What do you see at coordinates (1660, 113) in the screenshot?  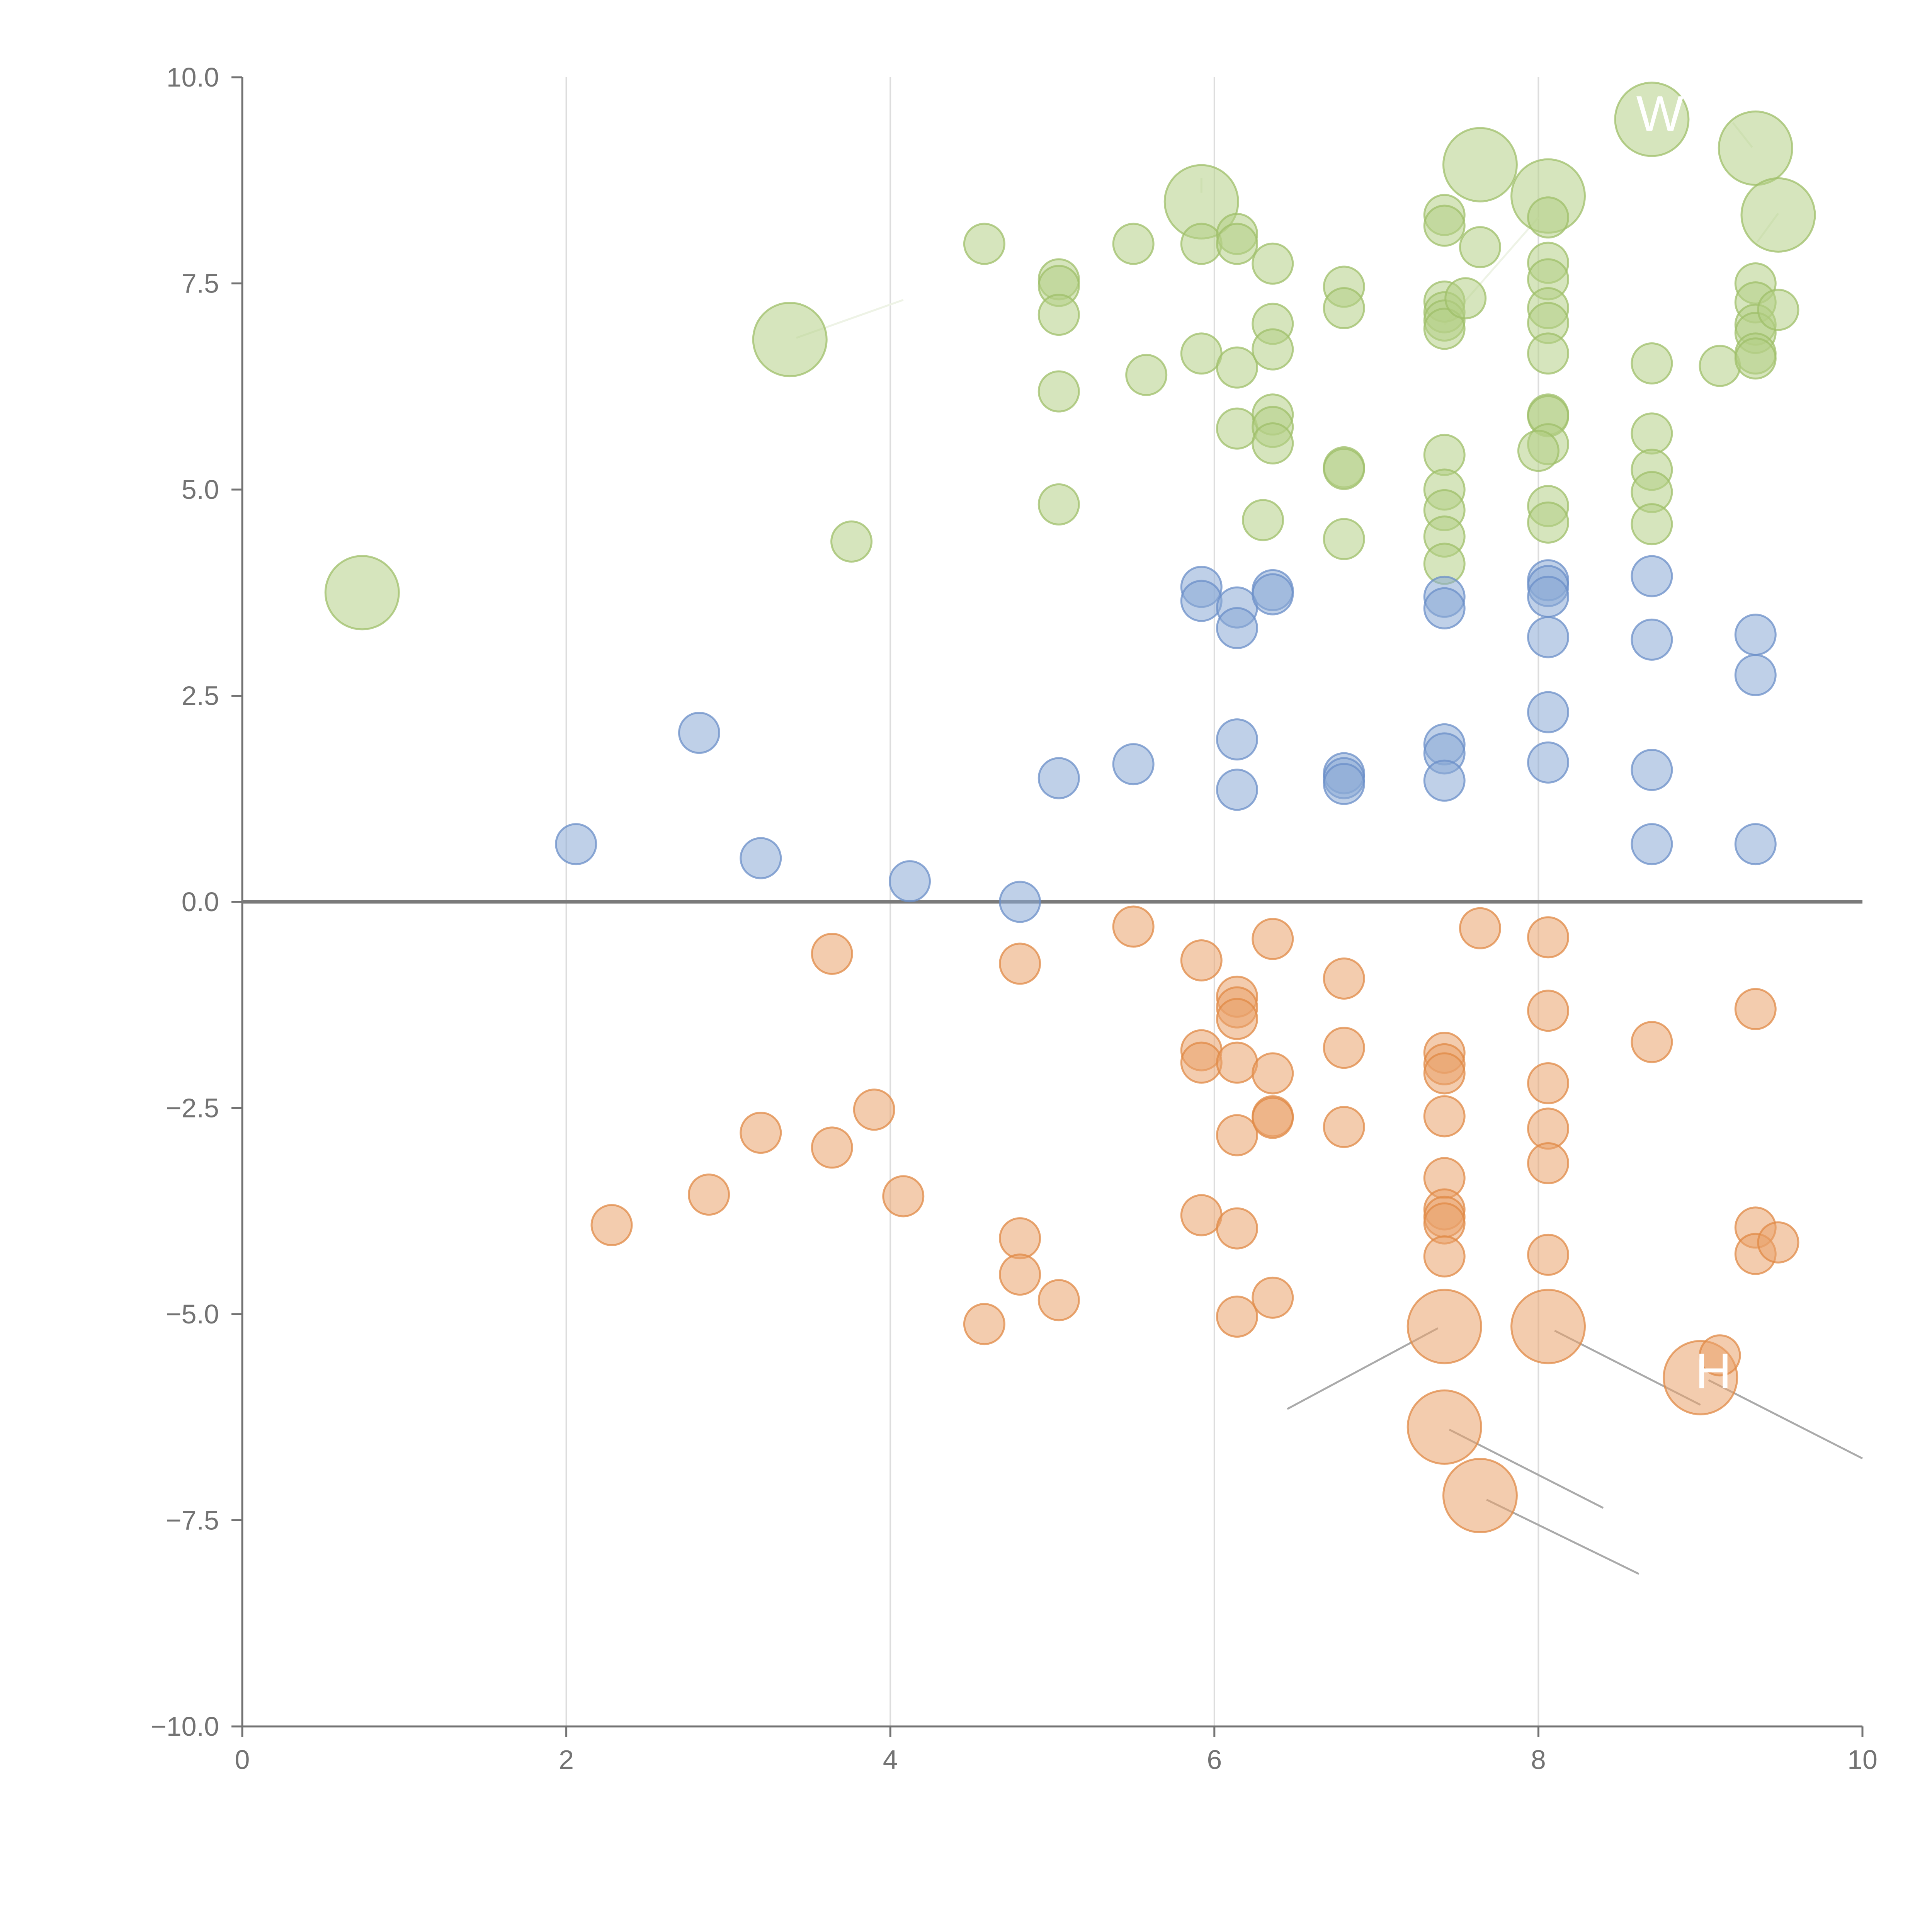 I see `annotation-label: W` at bounding box center [1660, 113].